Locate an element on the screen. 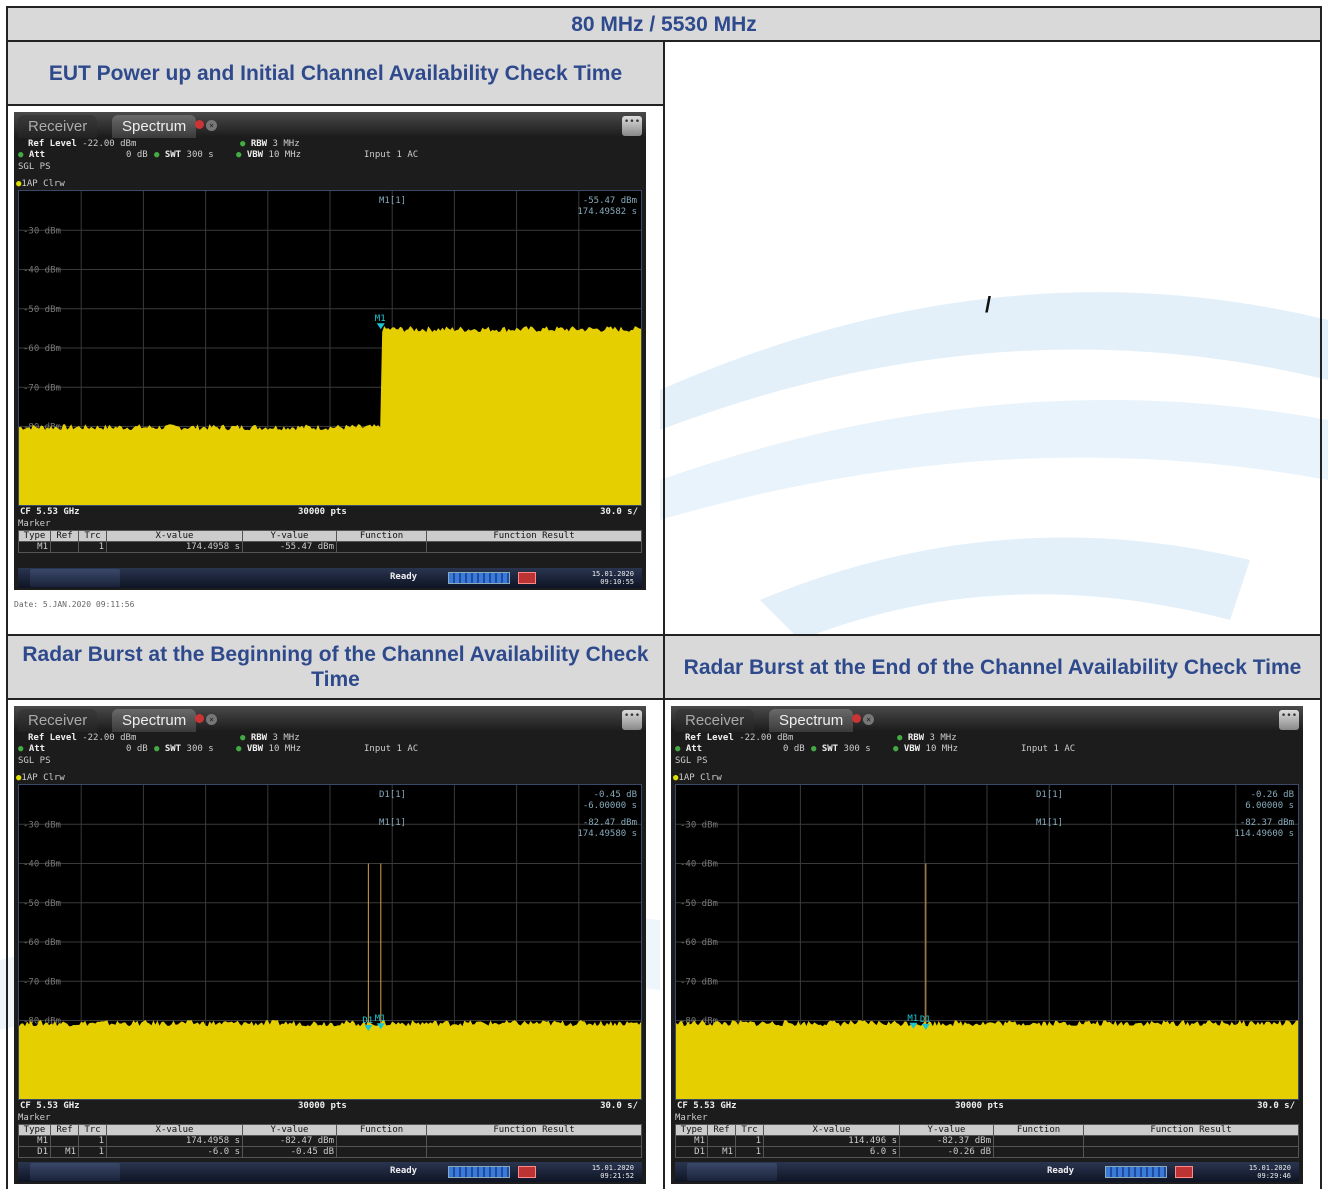 The image size is (1328, 1189). swt-value: 300 s is located at coordinates (857, 749).